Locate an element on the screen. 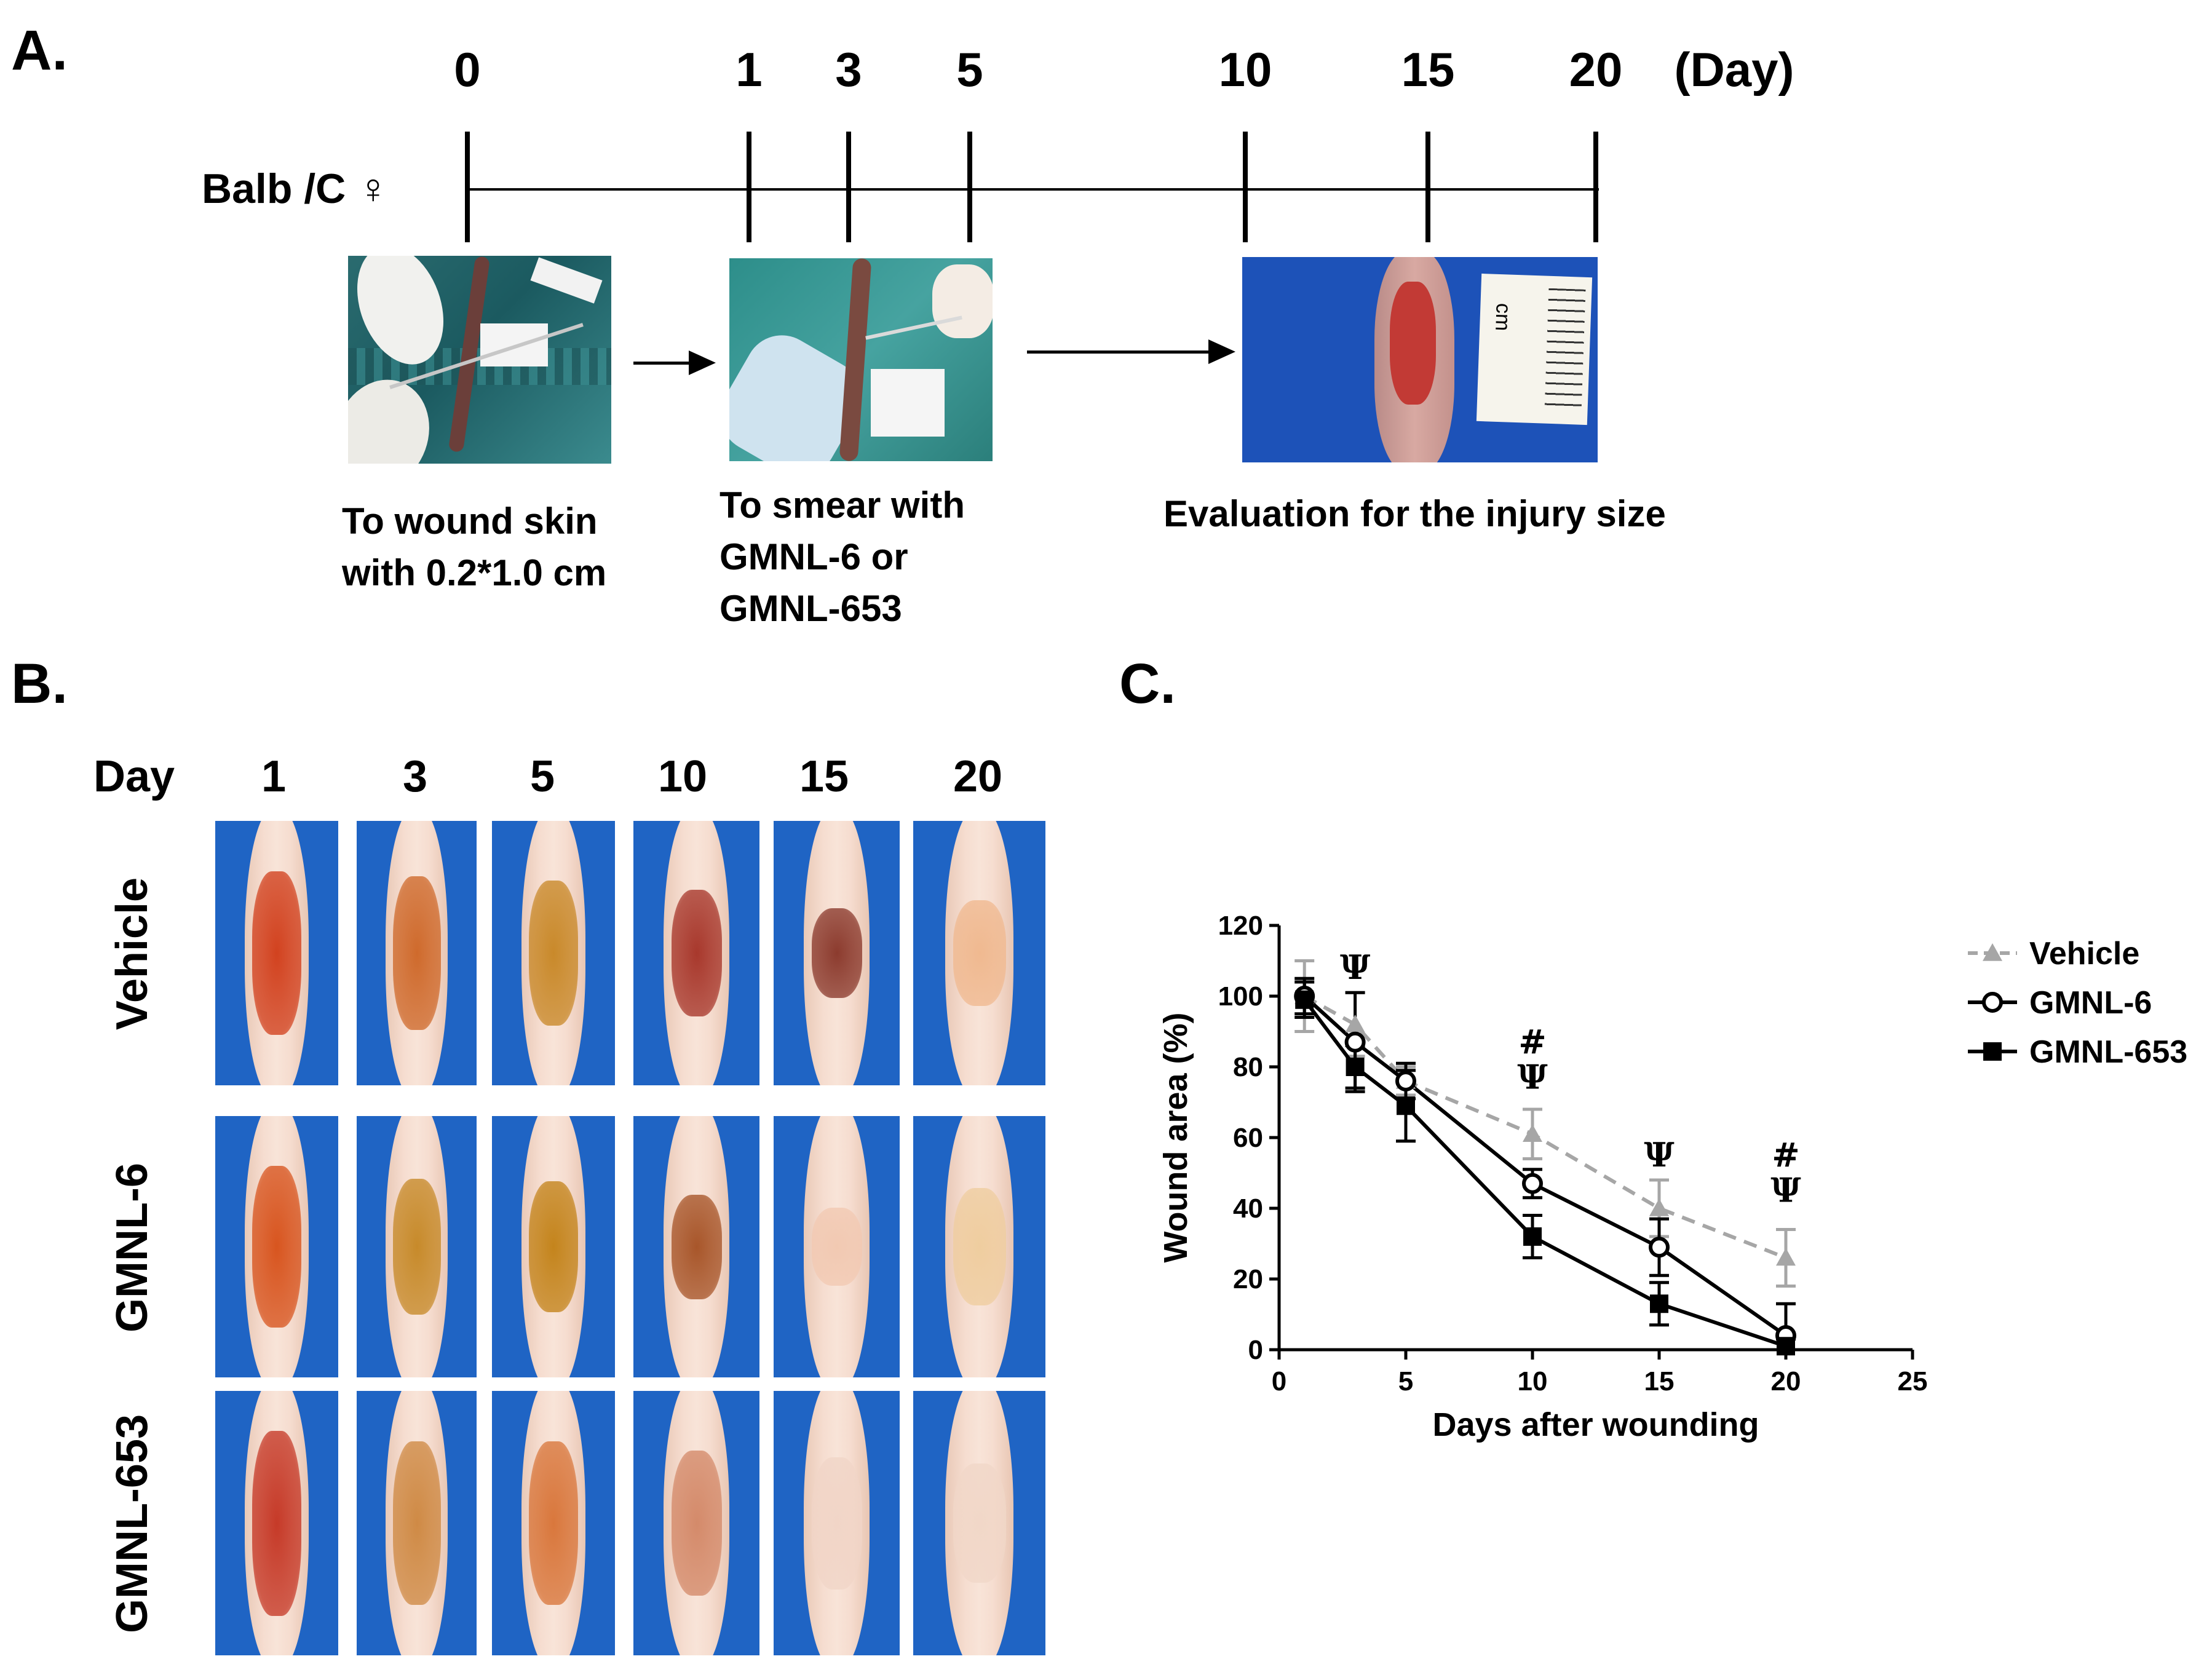  y-tick-label-100: 100 is located at coordinates (1240, 996).